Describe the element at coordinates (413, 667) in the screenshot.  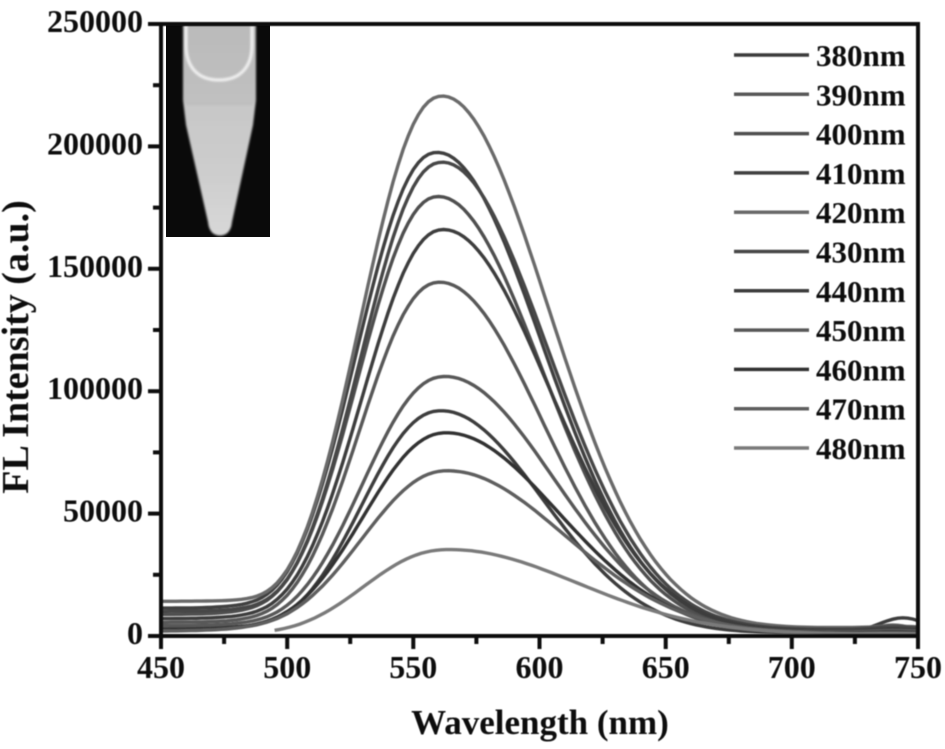
I see `svg-text: 550` at that location.